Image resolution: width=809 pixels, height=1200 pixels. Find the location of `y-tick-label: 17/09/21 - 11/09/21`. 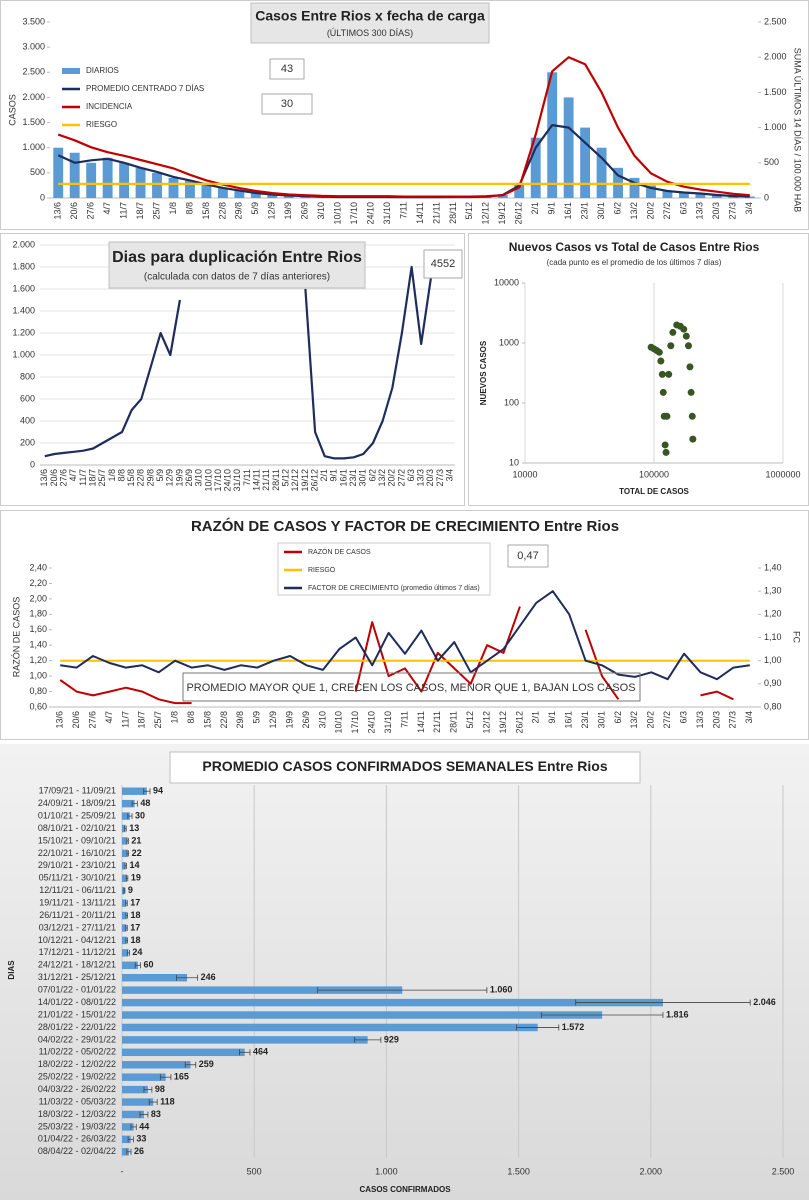

y-tick-label: 17/09/21 - 11/09/21 is located at coordinates (77, 791).